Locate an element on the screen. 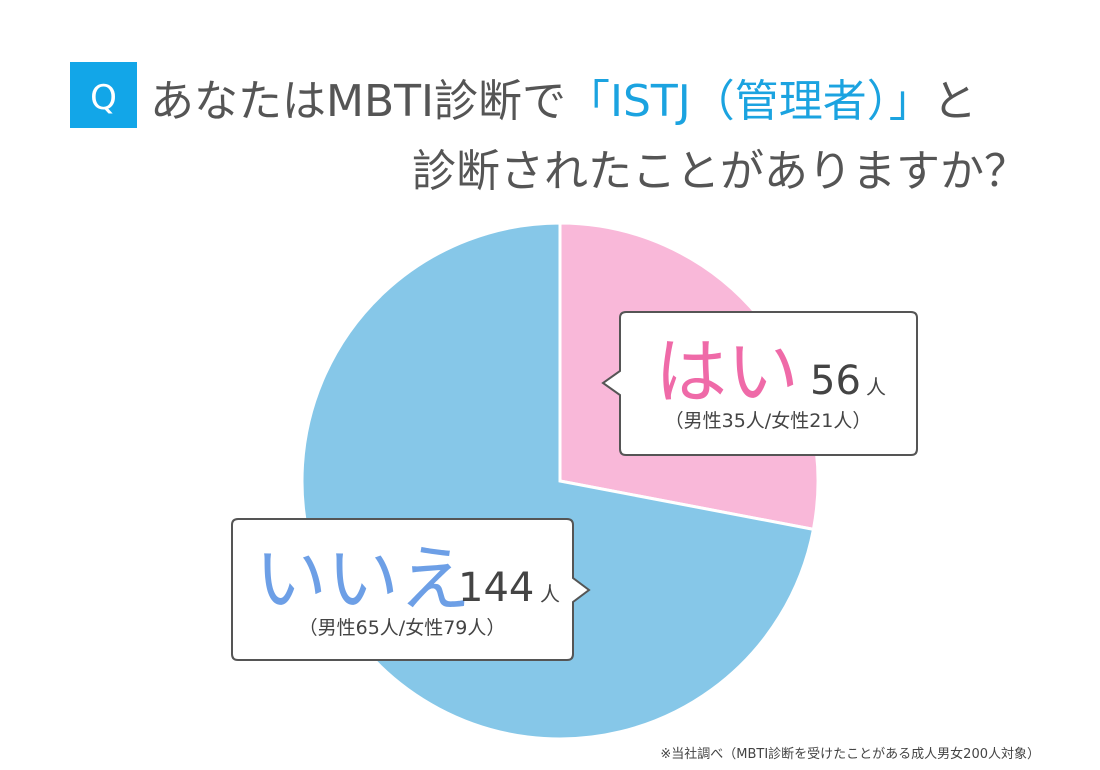  category-label: はい is located at coordinates (727, 372).